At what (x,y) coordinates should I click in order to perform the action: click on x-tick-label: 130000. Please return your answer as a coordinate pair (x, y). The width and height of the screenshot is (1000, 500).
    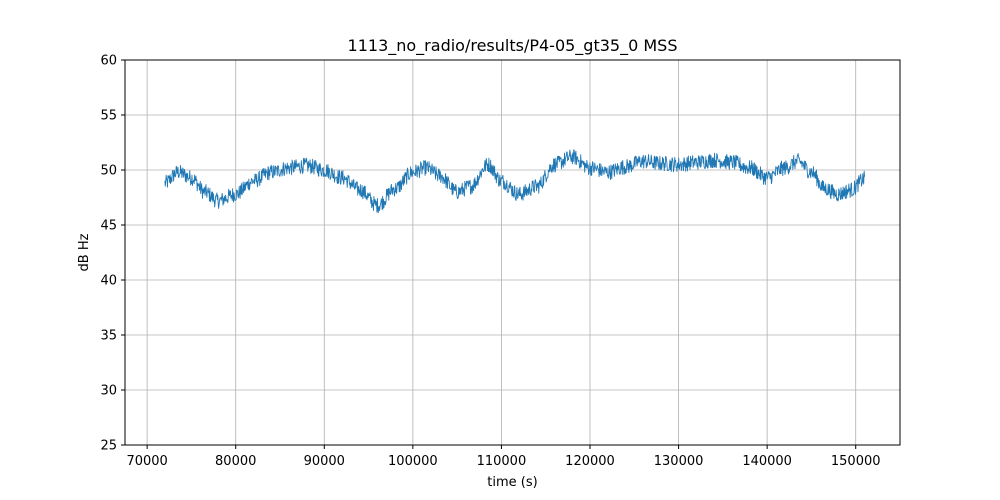
    Looking at the image, I should click on (679, 461).